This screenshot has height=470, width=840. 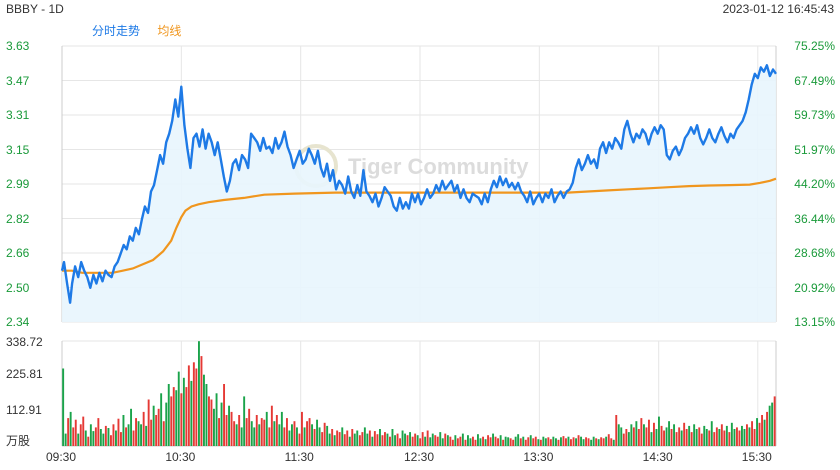 What do you see at coordinates (814, 115) in the screenshot?
I see `percent-tick-label: 59.73%` at bounding box center [814, 115].